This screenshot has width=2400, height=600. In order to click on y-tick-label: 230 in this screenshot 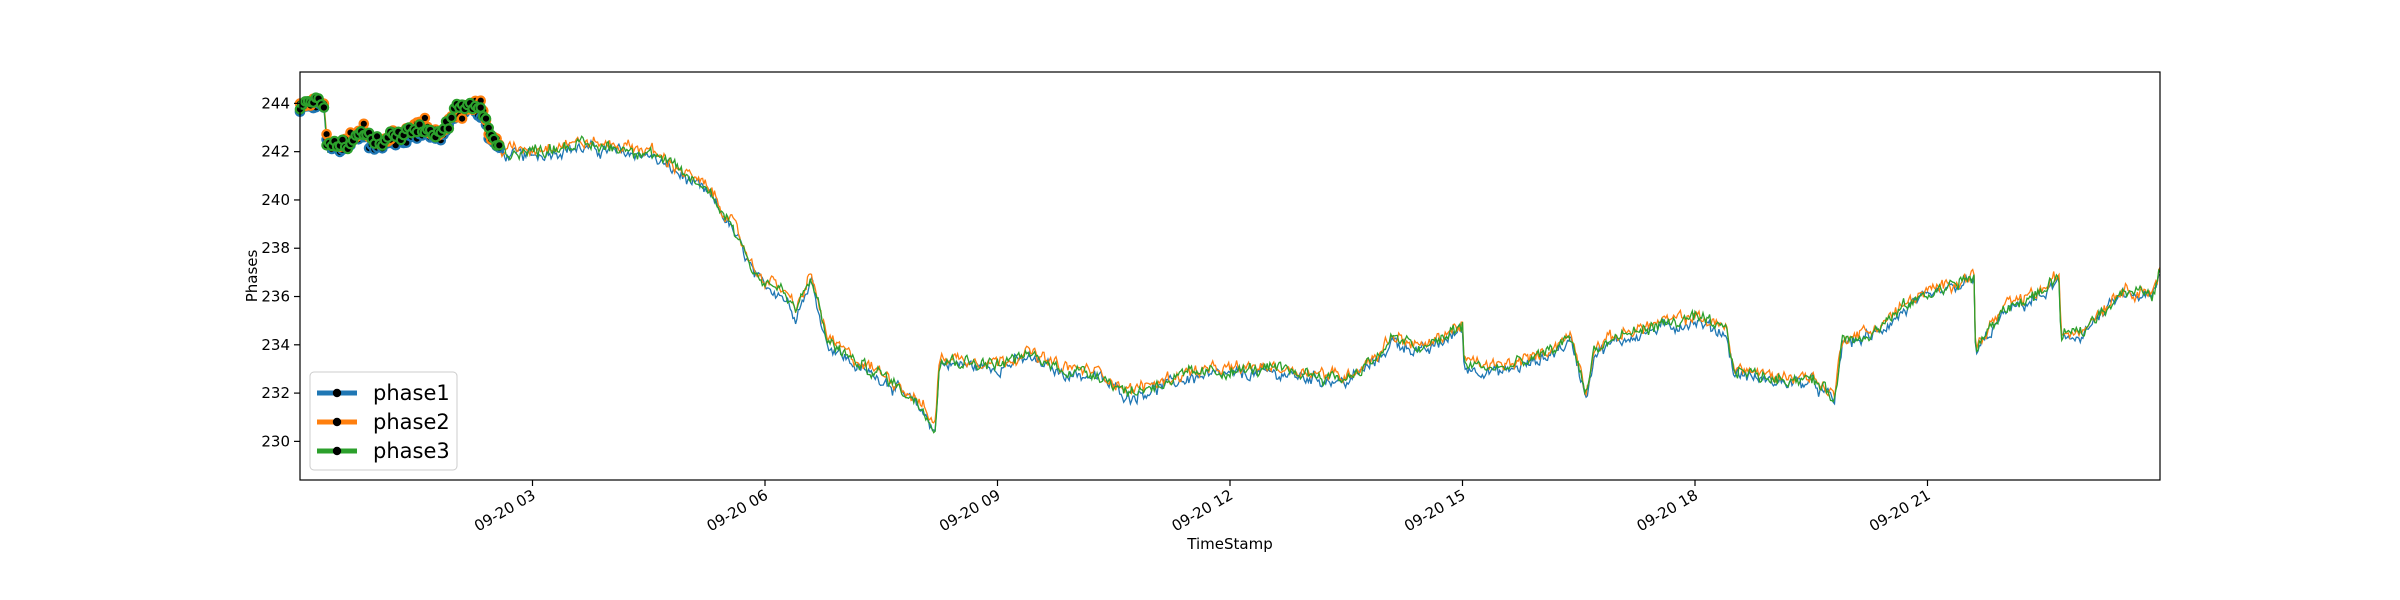, I will do `click(275, 441)`.